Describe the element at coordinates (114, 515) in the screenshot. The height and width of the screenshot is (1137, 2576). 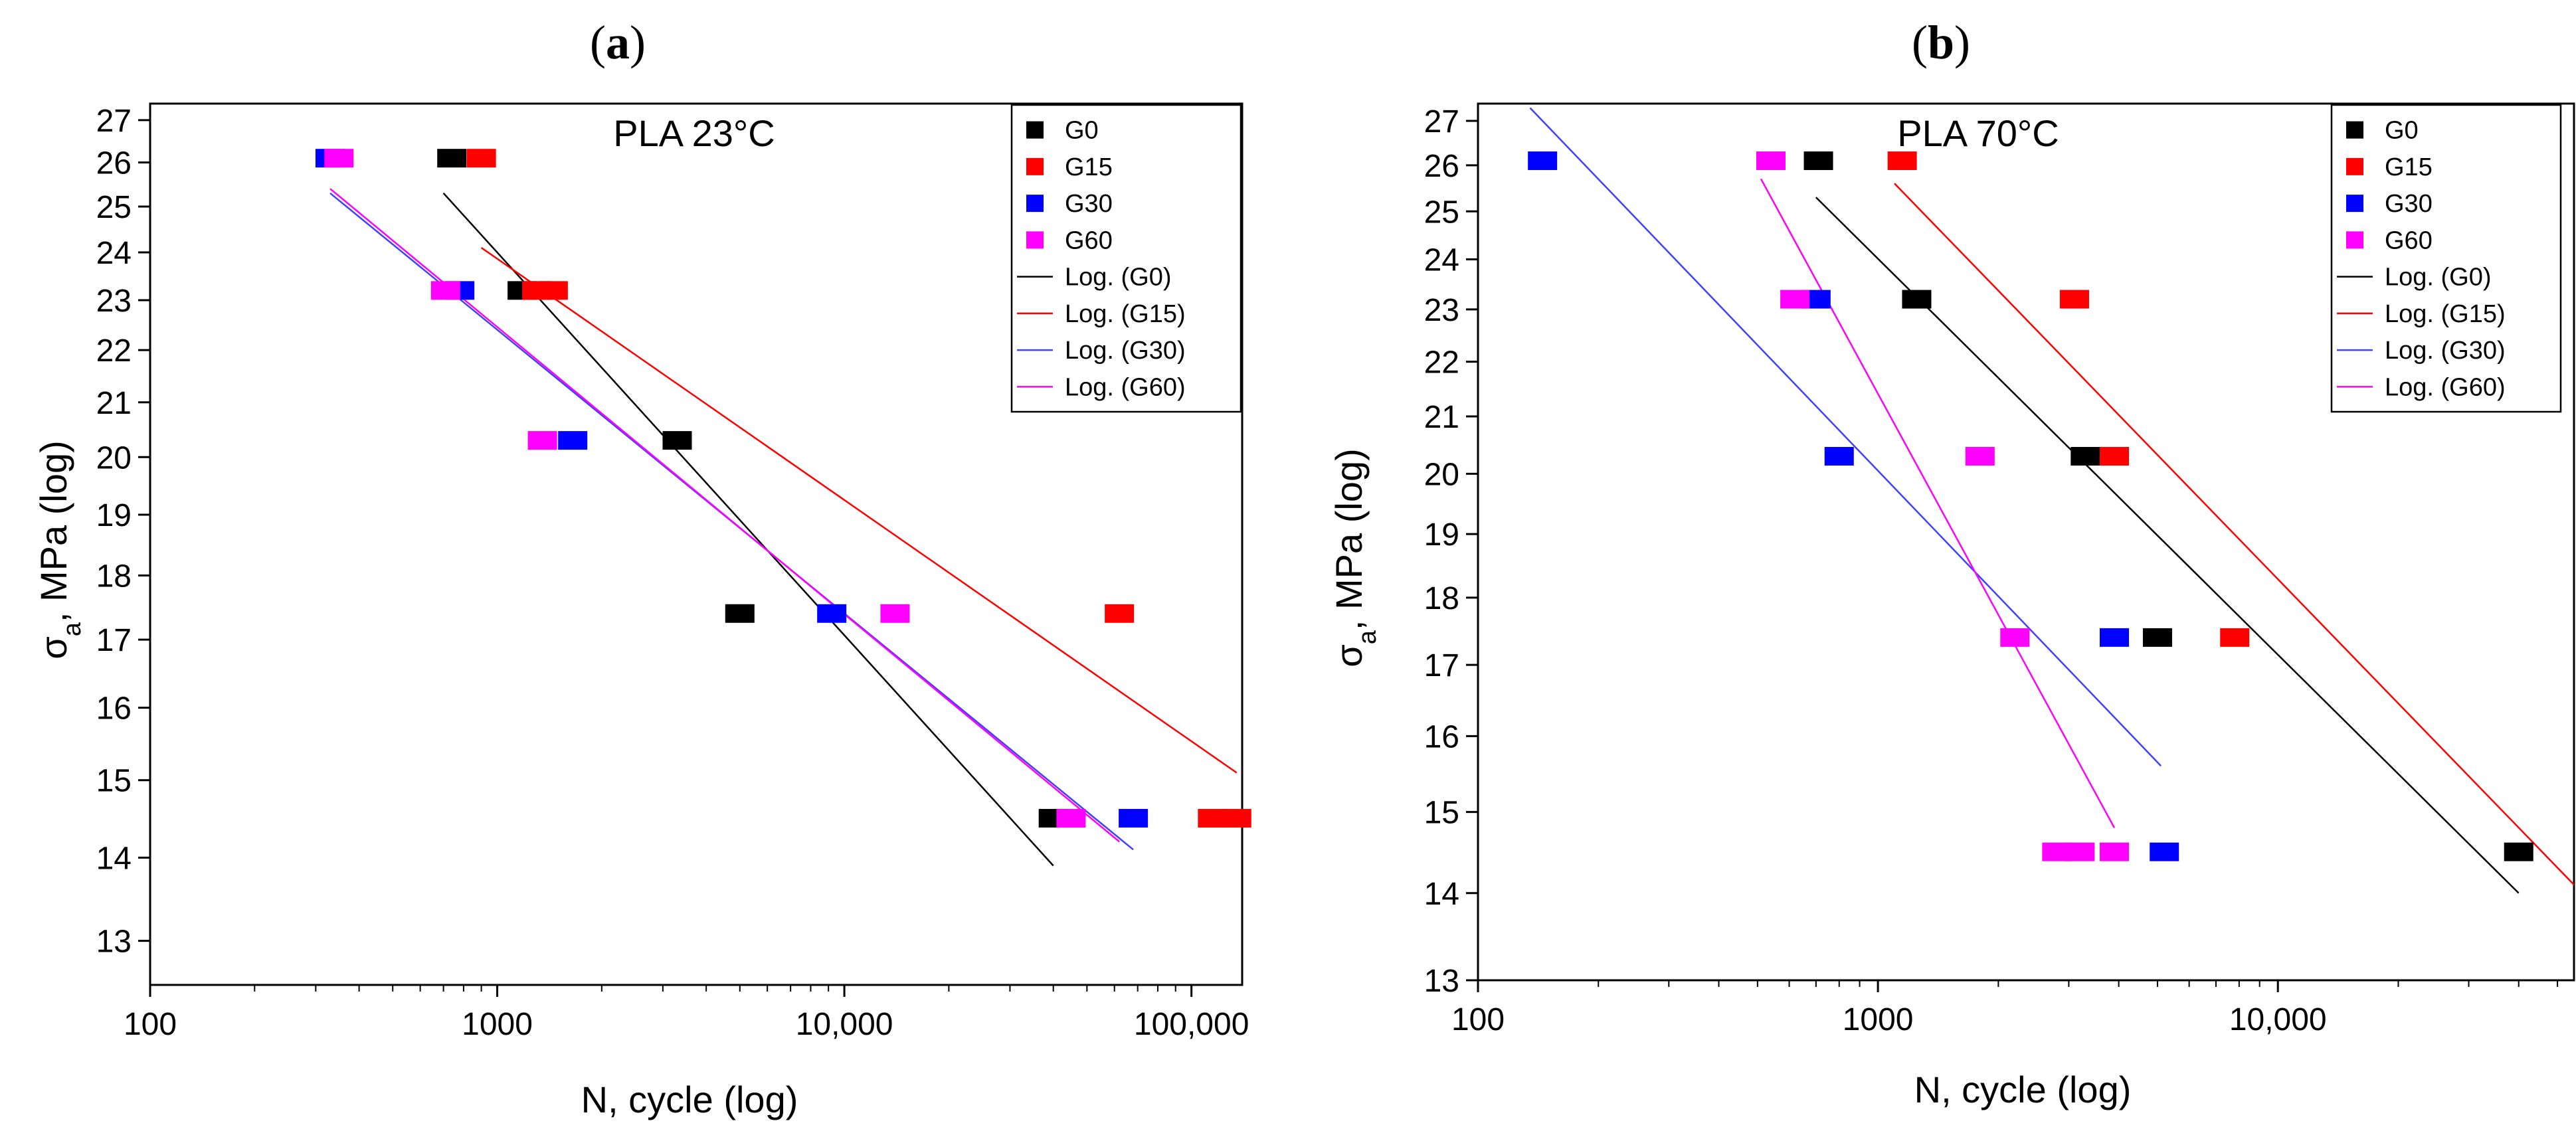
I see `y-tick-label-a-6: 19` at that location.